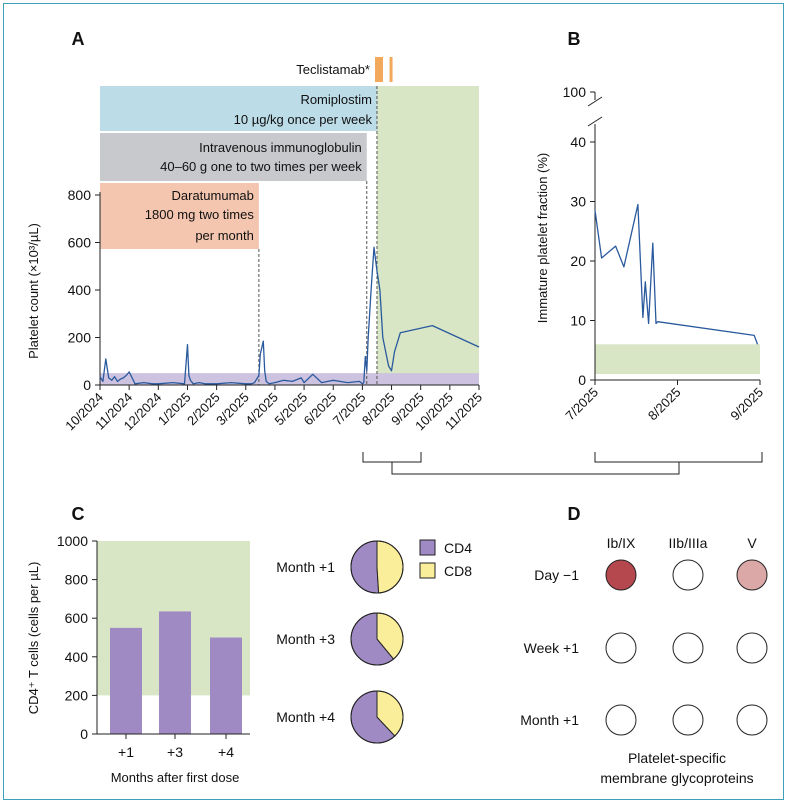  Describe the element at coordinates (427, 547) in the screenshot. I see `legend-swatch-cd4` at that location.